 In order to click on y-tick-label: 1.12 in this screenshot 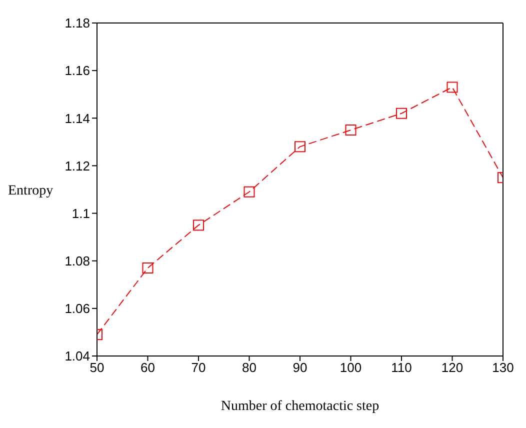, I will do `click(77, 166)`.